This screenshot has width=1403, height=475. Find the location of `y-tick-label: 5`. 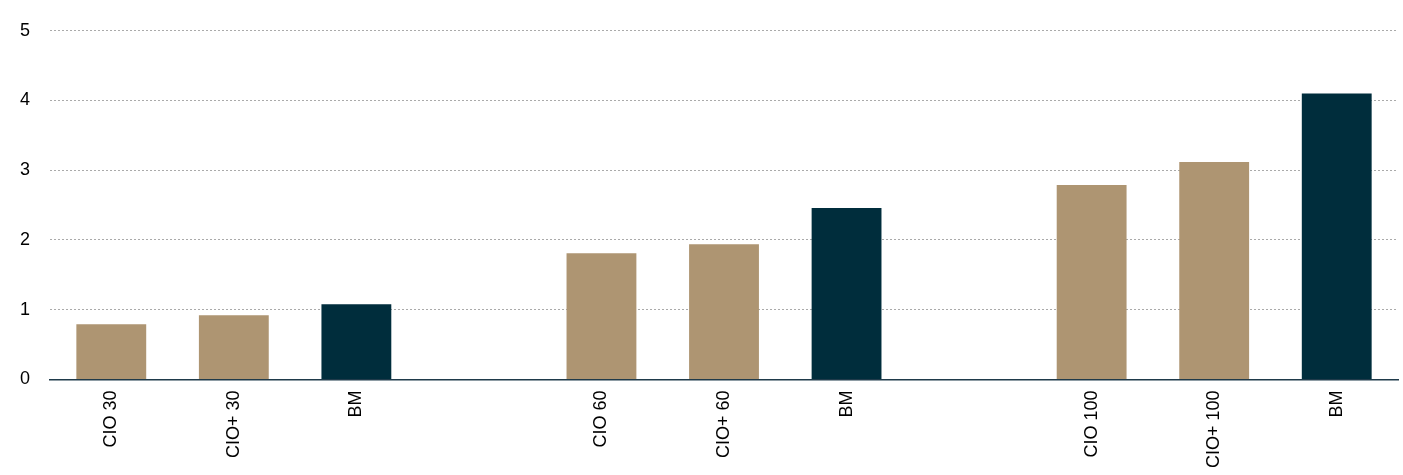

y-tick-label: 5 is located at coordinates (25, 29).